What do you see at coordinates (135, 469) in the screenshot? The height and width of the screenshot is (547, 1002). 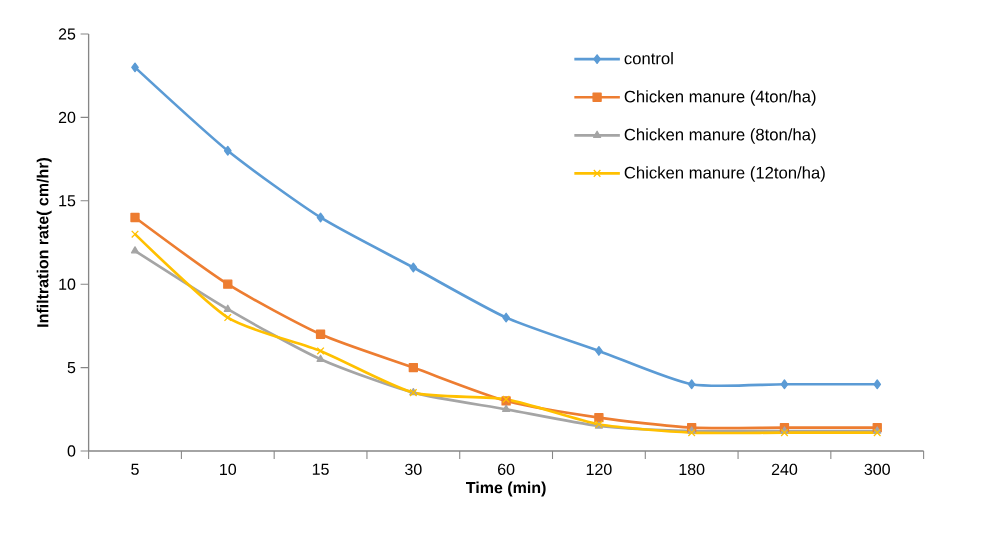 I see `x-tick-label: 5` at bounding box center [135, 469].